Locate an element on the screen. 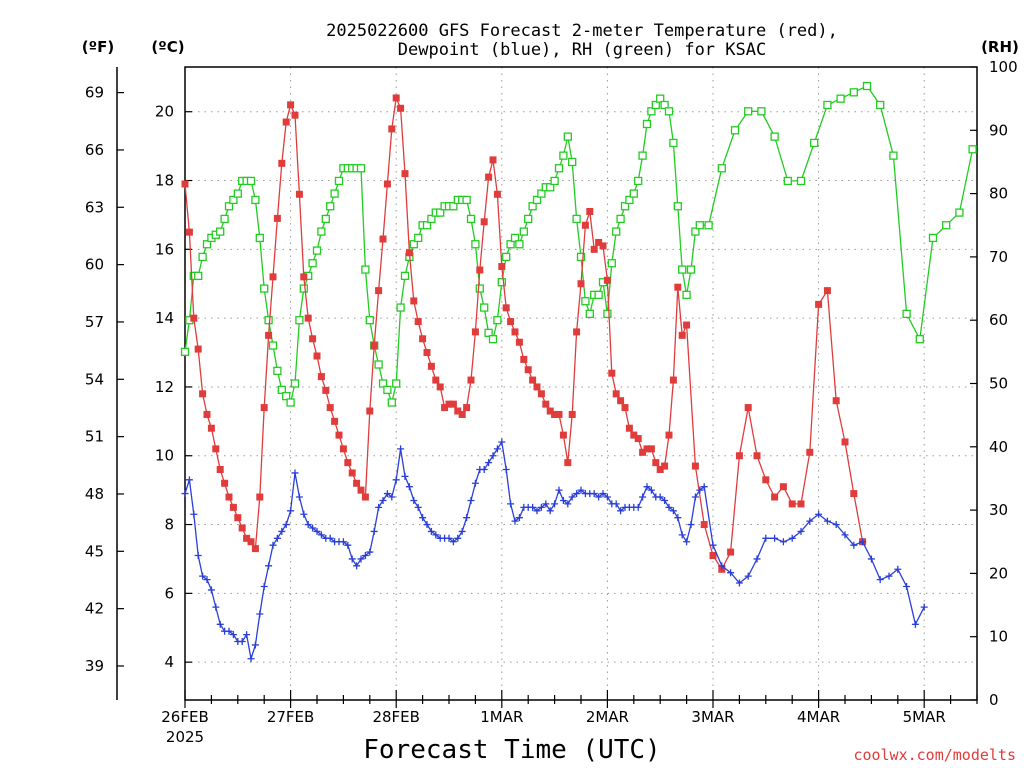 The height and width of the screenshot is (768, 1024). rh-tick-label: 100 is located at coordinates (1003, 67).